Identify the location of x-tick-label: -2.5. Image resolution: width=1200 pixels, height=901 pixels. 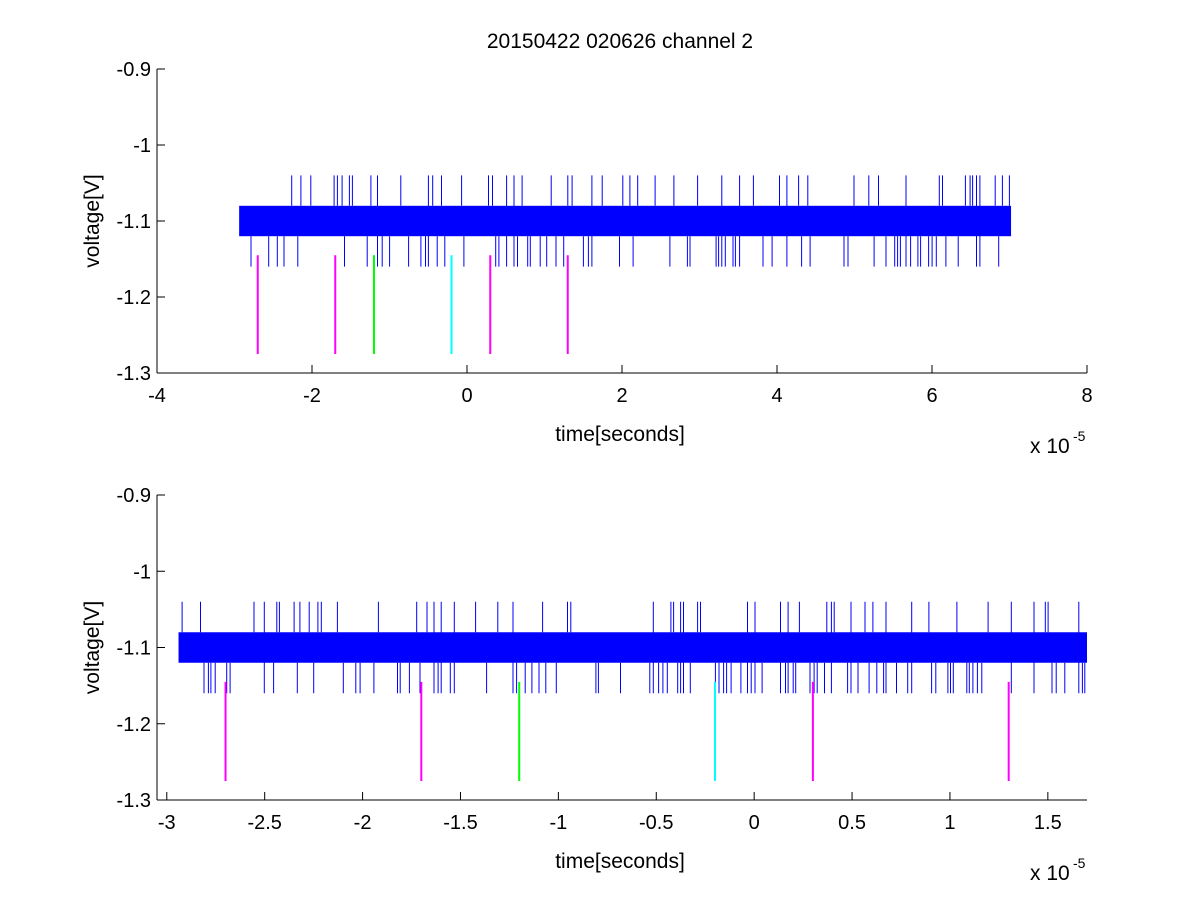
(264, 823).